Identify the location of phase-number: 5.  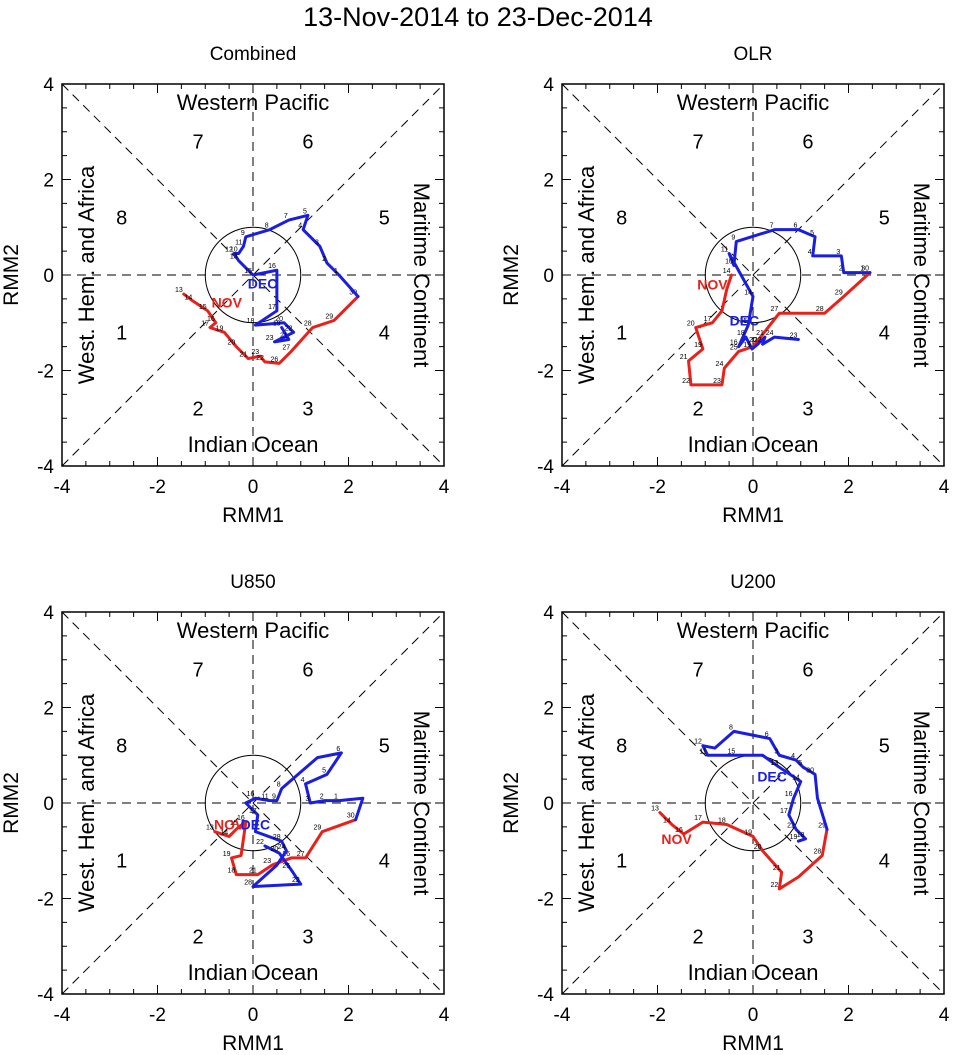
(884, 747).